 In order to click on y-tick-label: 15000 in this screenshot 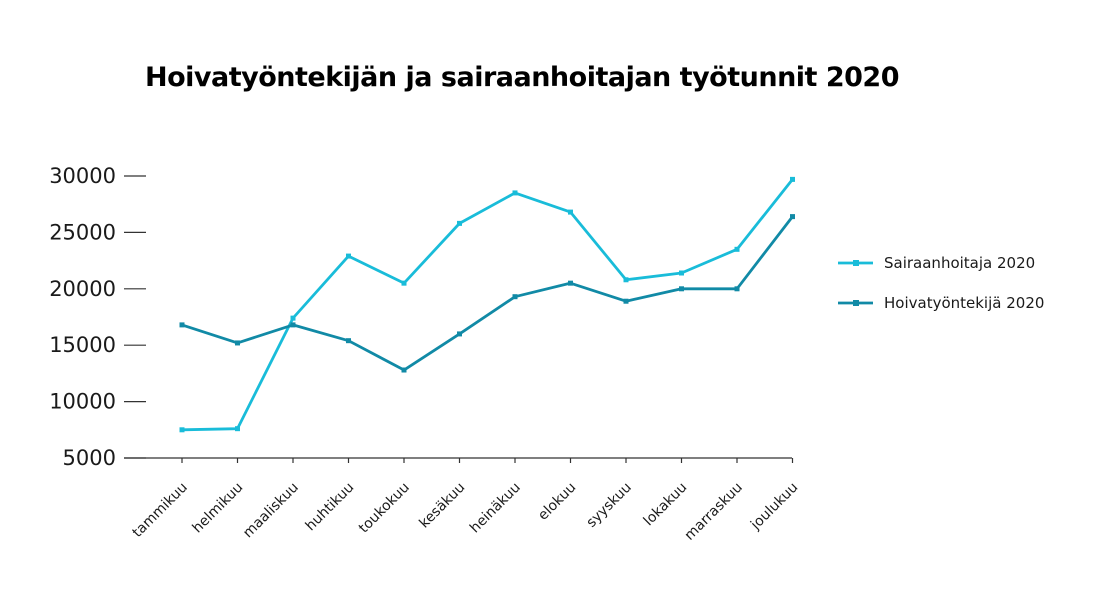, I will do `click(82, 345)`.